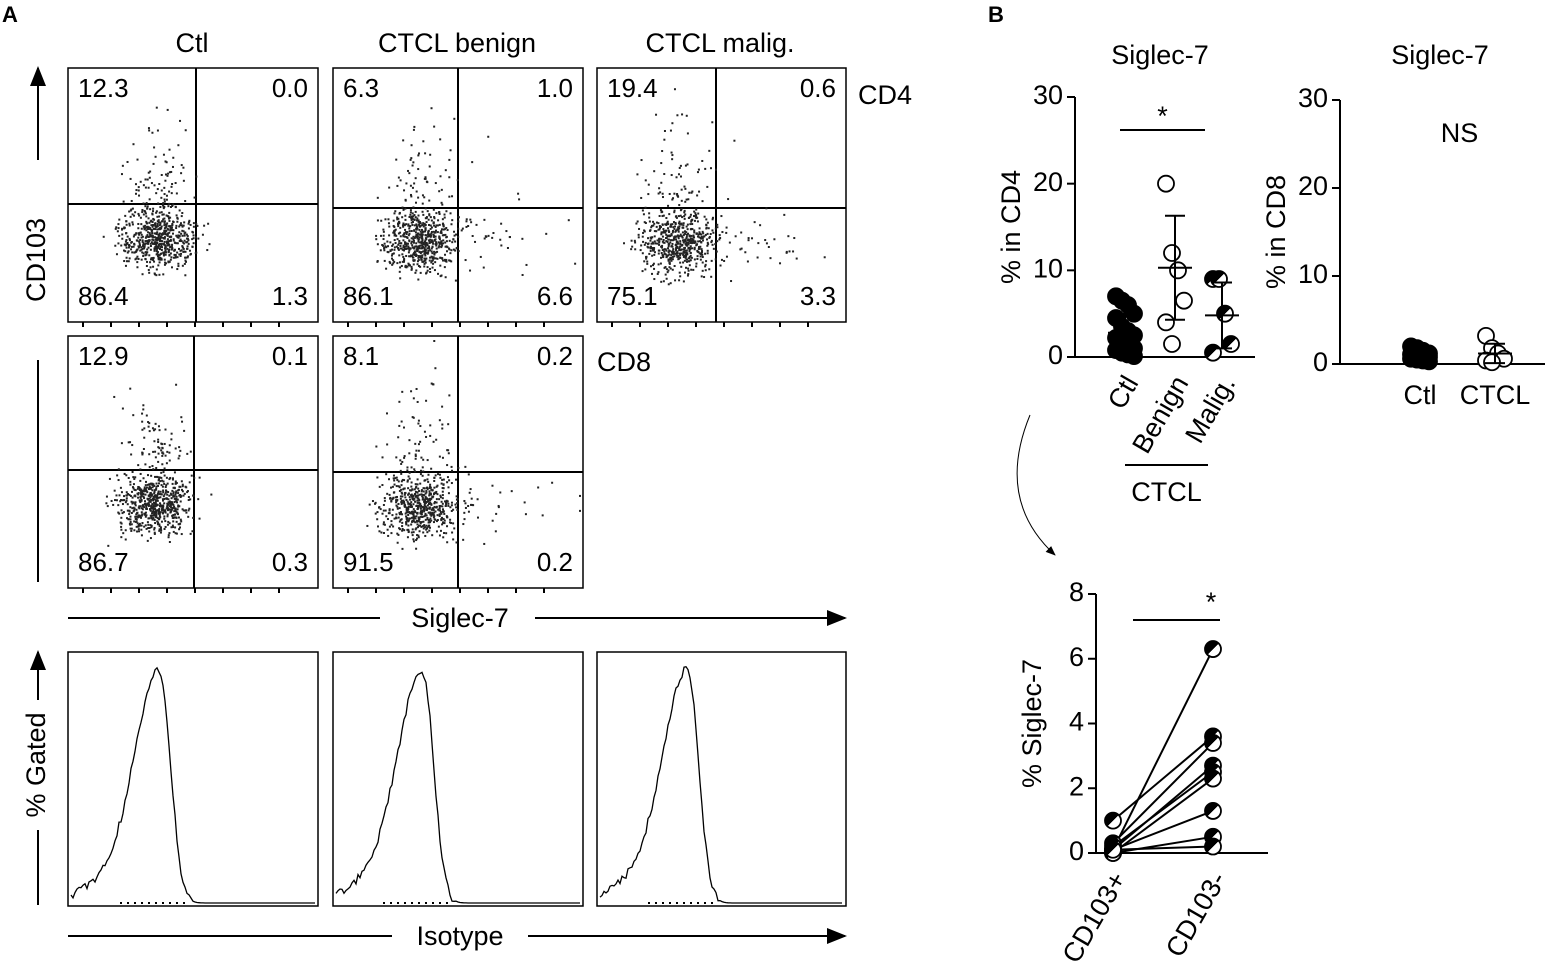  Describe the element at coordinates (1210, 409) in the screenshot. I see `x-tick-label: Malig.` at that location.